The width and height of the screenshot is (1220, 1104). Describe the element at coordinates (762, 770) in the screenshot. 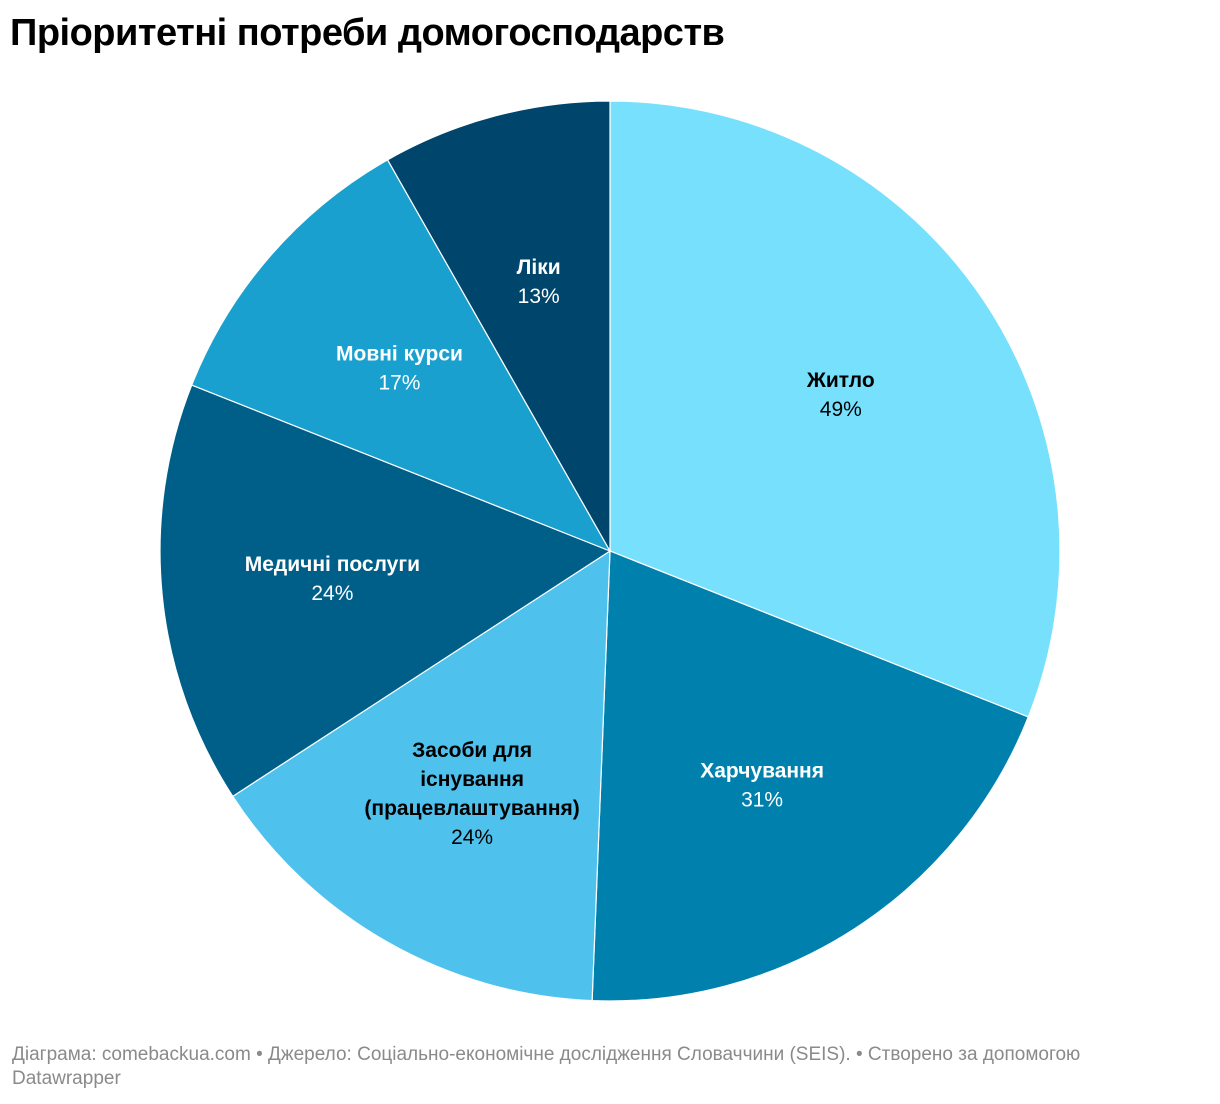

I see `pie-label-name: Харчування` at that location.